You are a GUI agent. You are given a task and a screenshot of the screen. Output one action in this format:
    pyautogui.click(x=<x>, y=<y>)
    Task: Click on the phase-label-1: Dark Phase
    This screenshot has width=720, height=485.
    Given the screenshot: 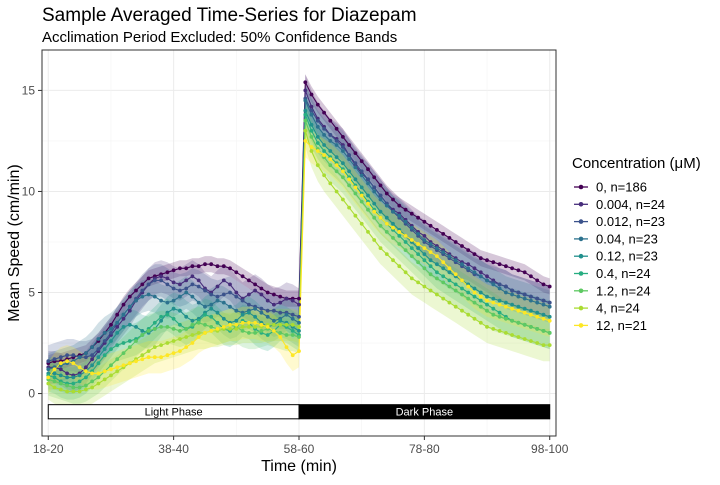 What is the action you would take?
    pyautogui.click(x=424, y=413)
    